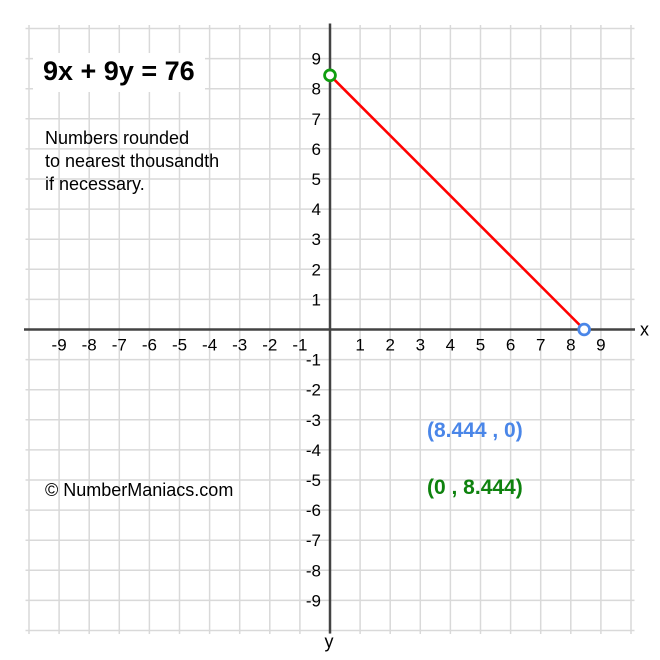  Describe the element at coordinates (570, 345) in the screenshot. I see `x-tick-label: 8` at that location.